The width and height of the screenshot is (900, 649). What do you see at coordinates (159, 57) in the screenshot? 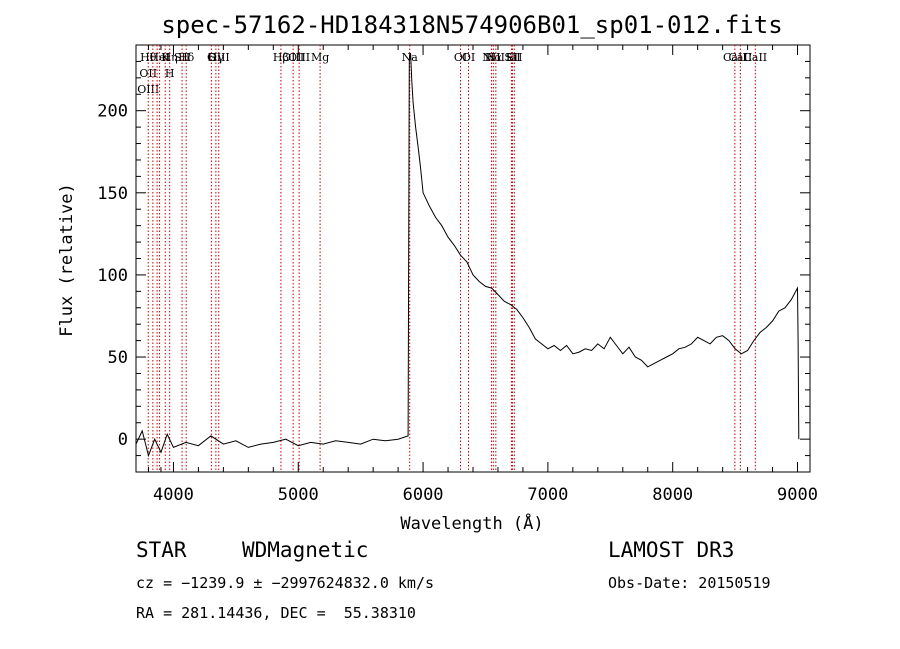
I see `spectral-line-label: HeI` at bounding box center [159, 57].